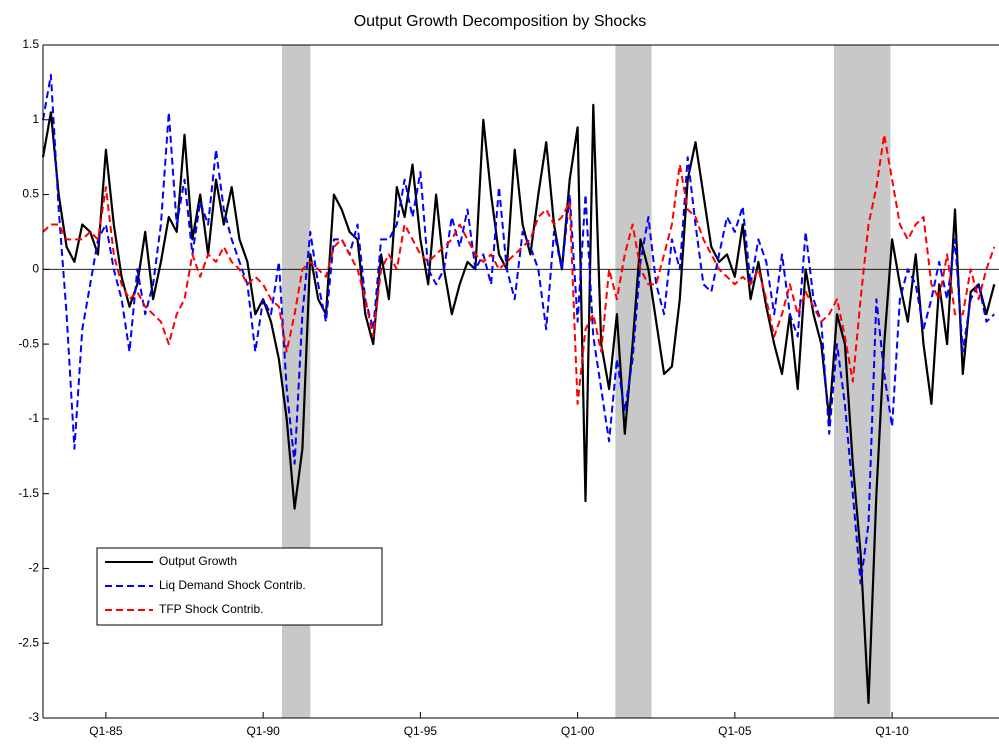  What do you see at coordinates (735, 731) in the screenshot?
I see `x-tick-label: Q1-05` at bounding box center [735, 731].